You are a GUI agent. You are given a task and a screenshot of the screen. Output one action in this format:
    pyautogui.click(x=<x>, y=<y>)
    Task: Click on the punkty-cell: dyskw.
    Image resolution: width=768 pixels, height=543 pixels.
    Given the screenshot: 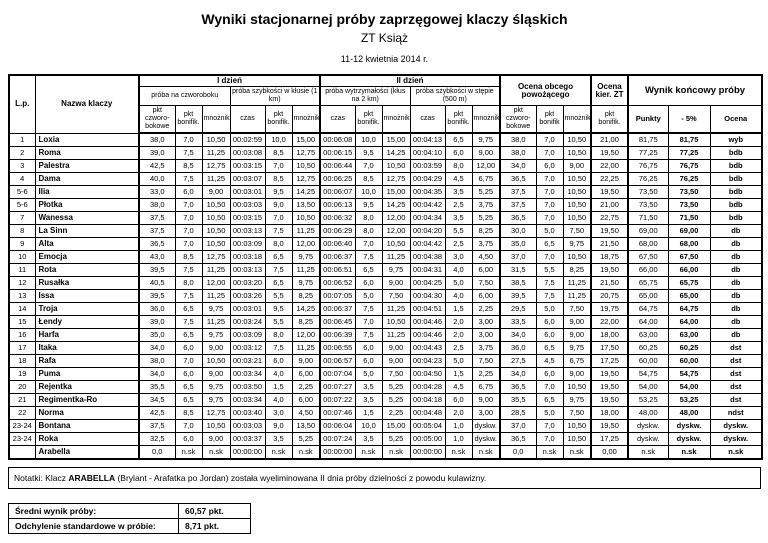 What is the action you would take?
    pyautogui.click(x=648, y=426)
    